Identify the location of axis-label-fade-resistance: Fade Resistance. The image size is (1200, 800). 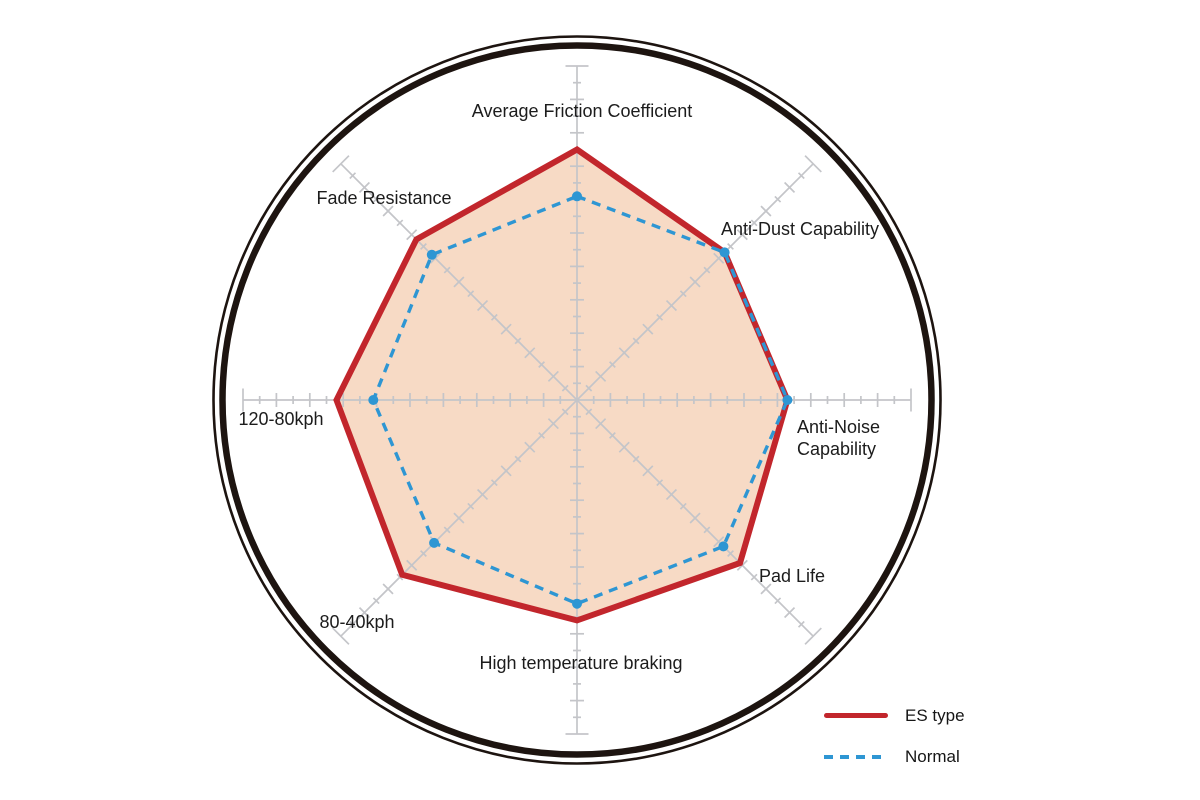
(384, 198).